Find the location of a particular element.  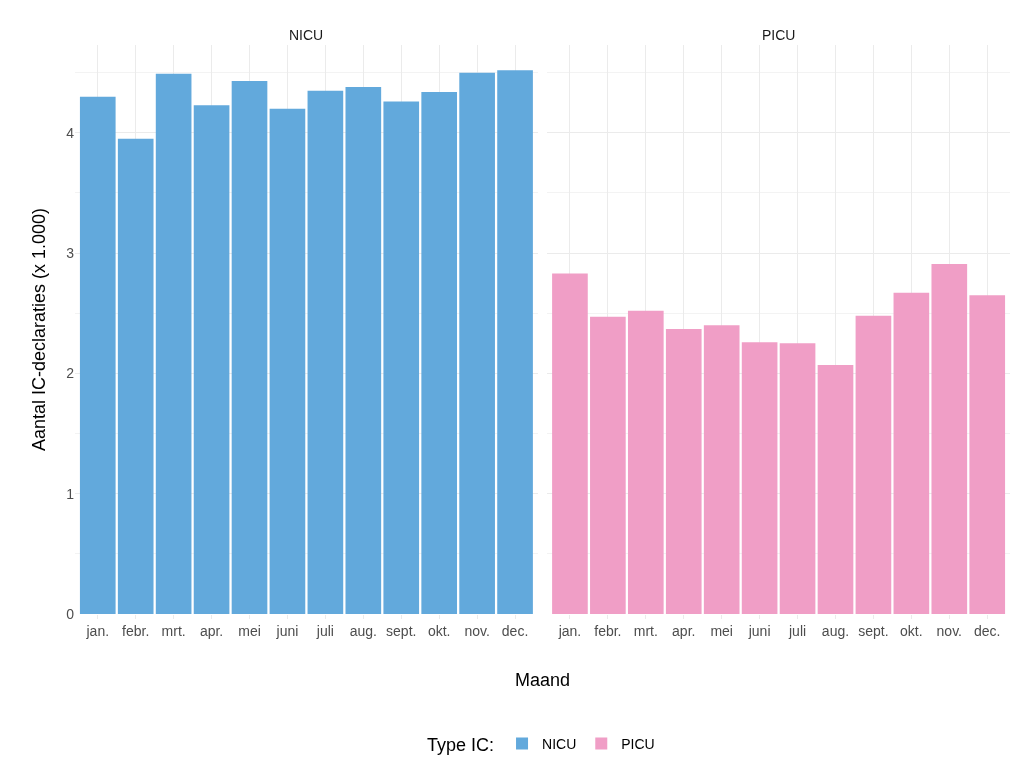

legend-label: PICU is located at coordinates (638, 743).